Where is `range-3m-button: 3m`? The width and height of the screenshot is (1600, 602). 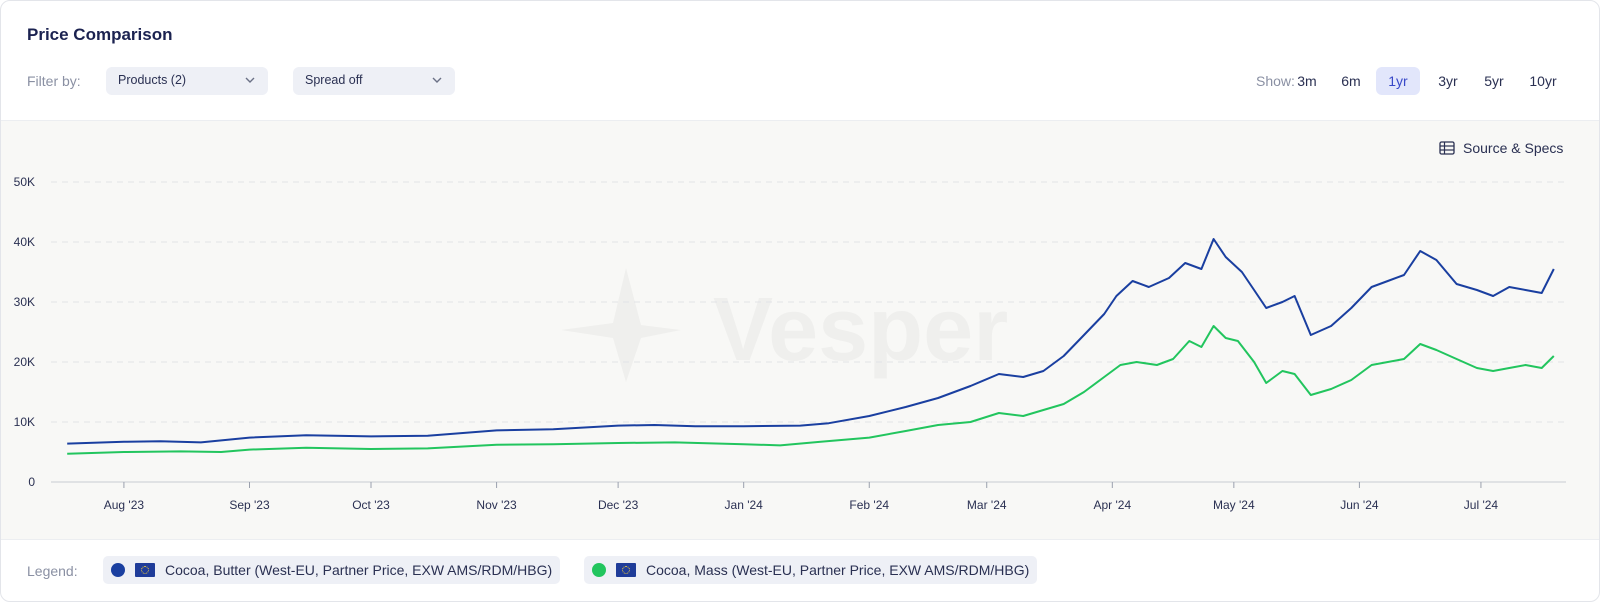
range-3m-button: 3m is located at coordinates (1307, 81).